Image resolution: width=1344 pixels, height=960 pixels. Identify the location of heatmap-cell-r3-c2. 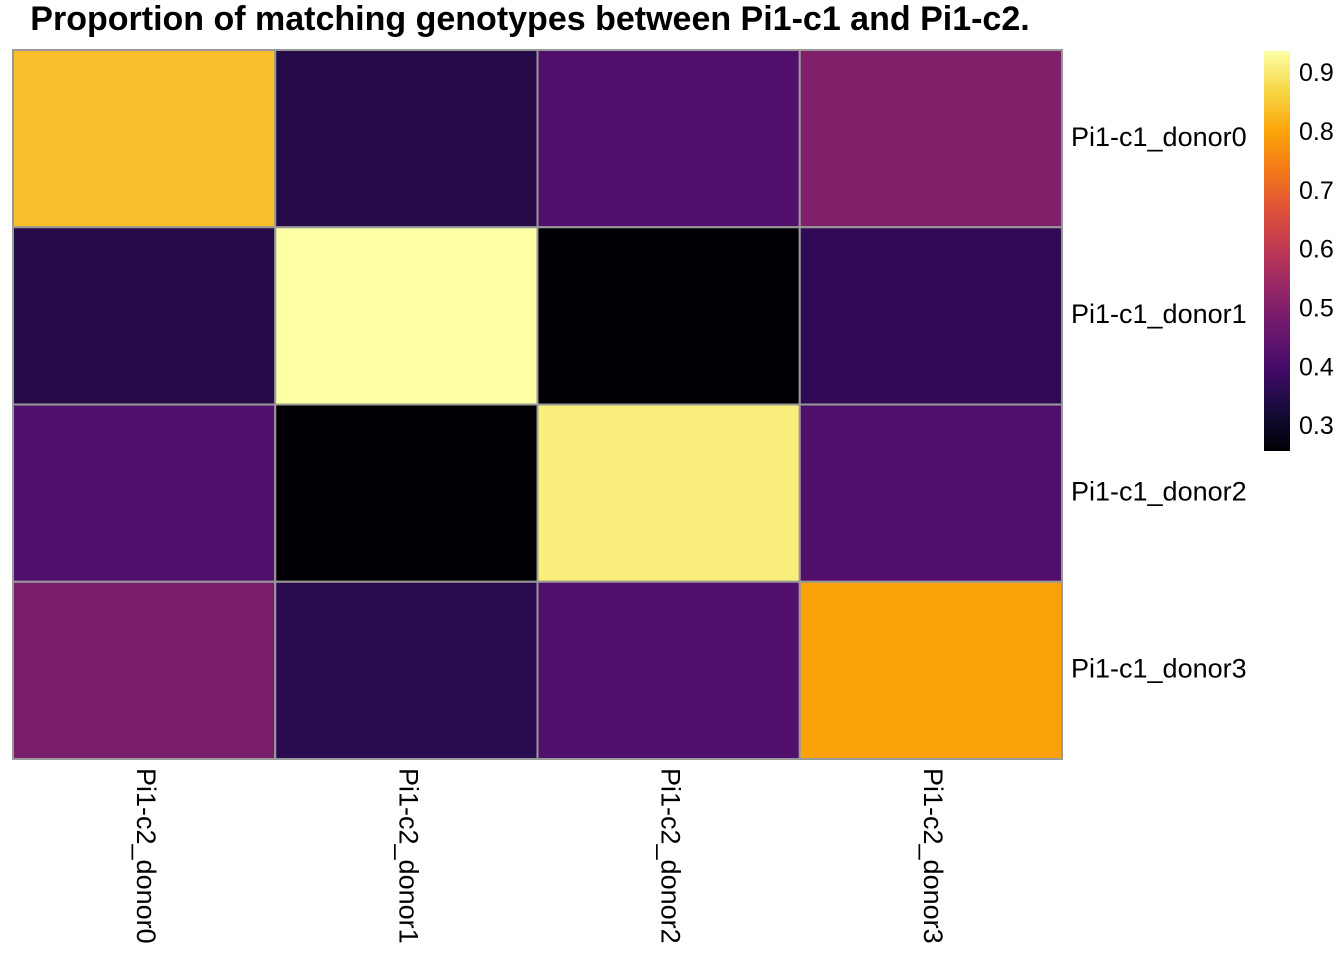
(668, 670).